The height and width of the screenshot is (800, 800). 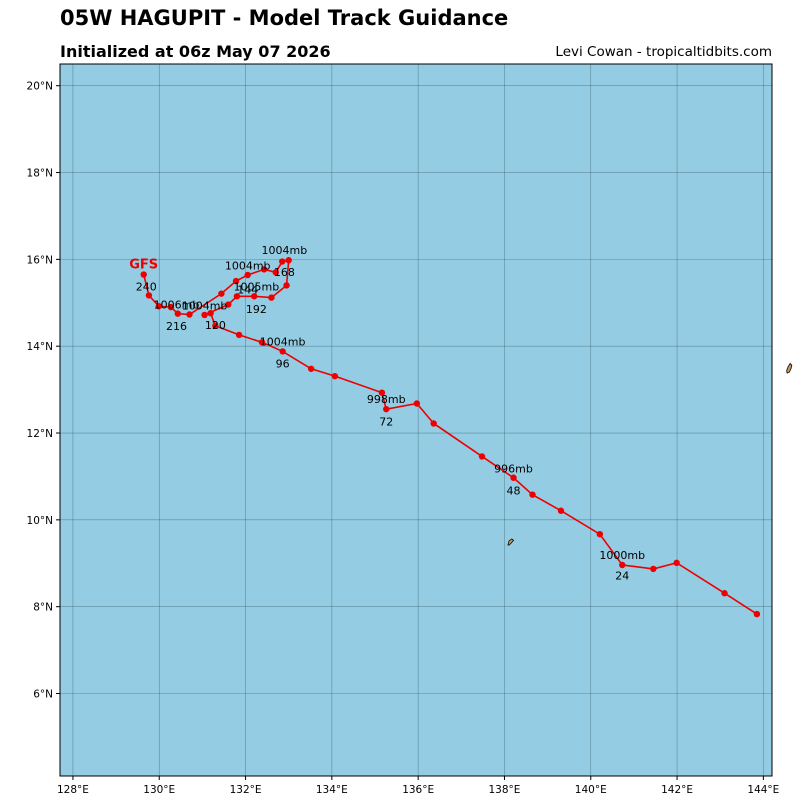 I want to click on lon-tick-label: 132°E, so click(x=246, y=790).